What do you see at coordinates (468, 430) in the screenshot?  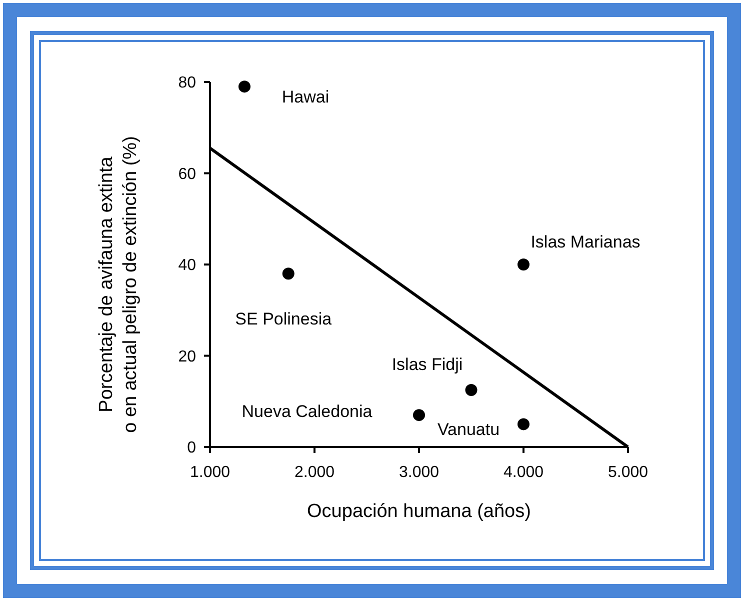 I see `annotation: Vanuatu` at bounding box center [468, 430].